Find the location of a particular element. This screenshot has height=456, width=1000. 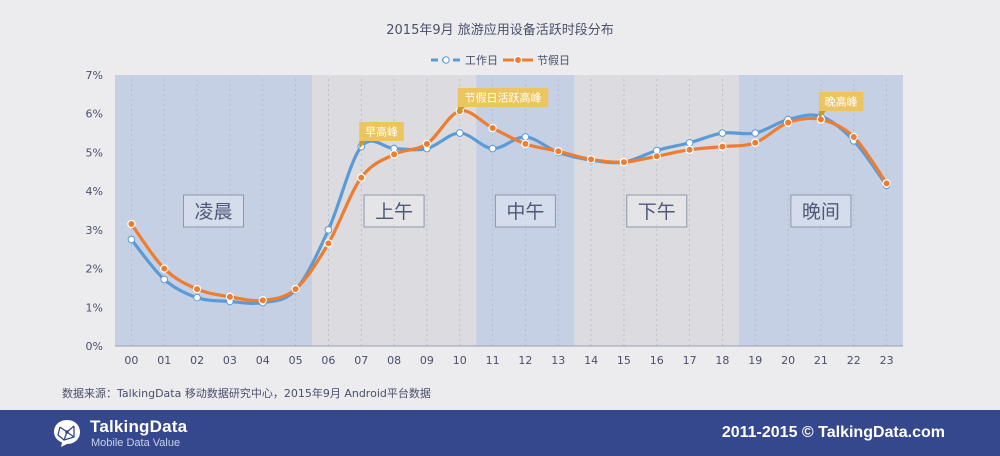

legend-label-weekday: 工作日 is located at coordinates (481, 60).